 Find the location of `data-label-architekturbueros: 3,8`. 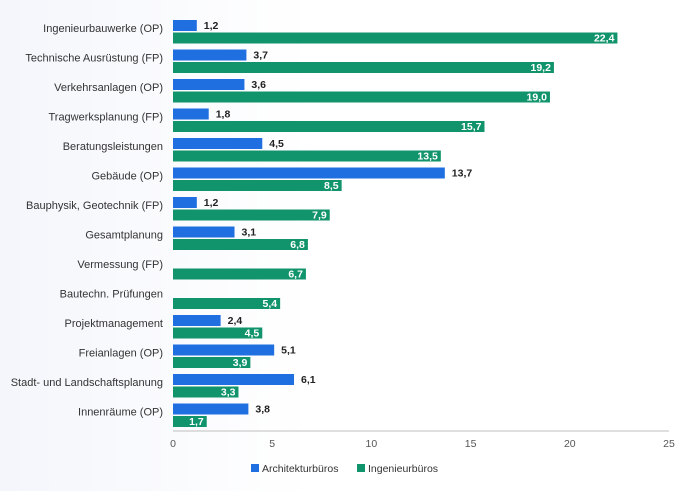

data-label-architekturbueros: 3,8 is located at coordinates (262, 410).